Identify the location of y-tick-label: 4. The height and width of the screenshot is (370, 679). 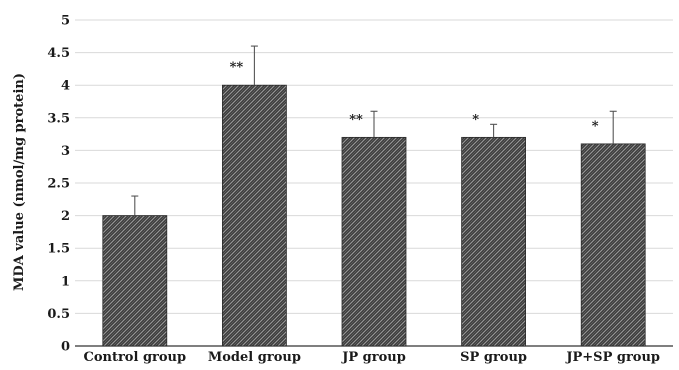
(65, 86).